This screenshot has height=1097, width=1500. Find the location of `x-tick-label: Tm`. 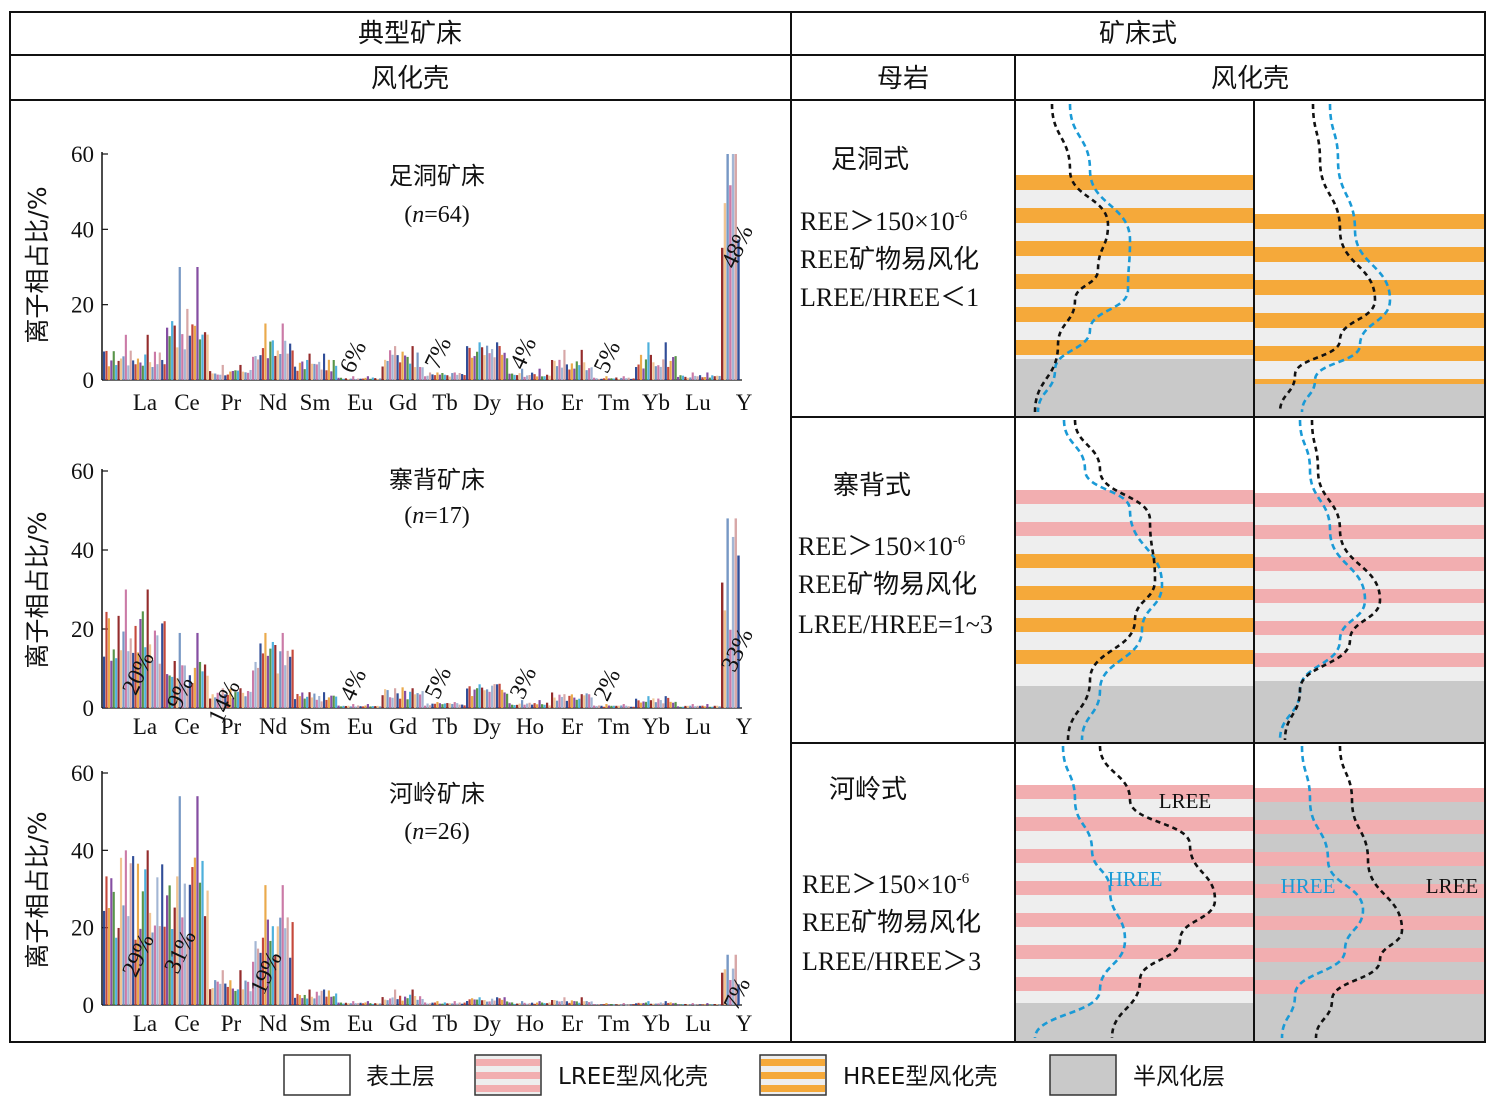

x-tick-label: Tm is located at coordinates (614, 726).